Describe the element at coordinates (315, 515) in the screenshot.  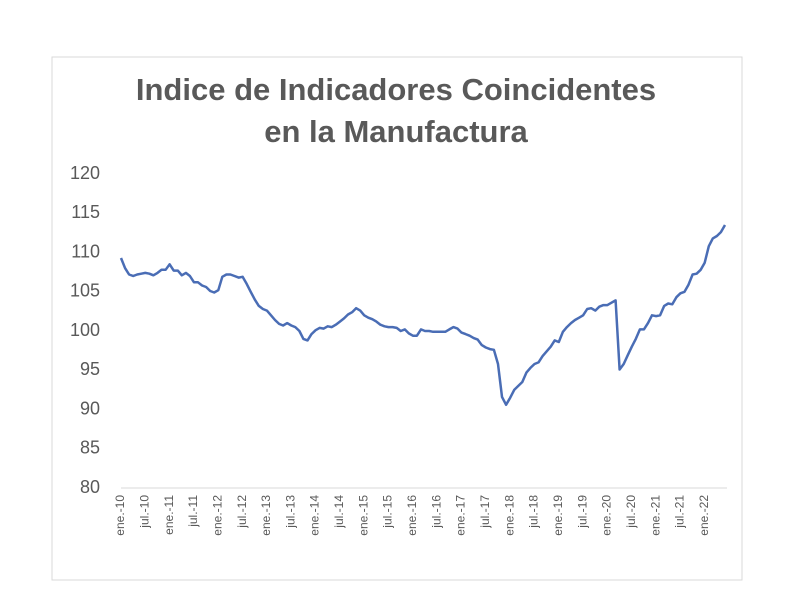
I see `x-tick-label: ene.-14` at that location.